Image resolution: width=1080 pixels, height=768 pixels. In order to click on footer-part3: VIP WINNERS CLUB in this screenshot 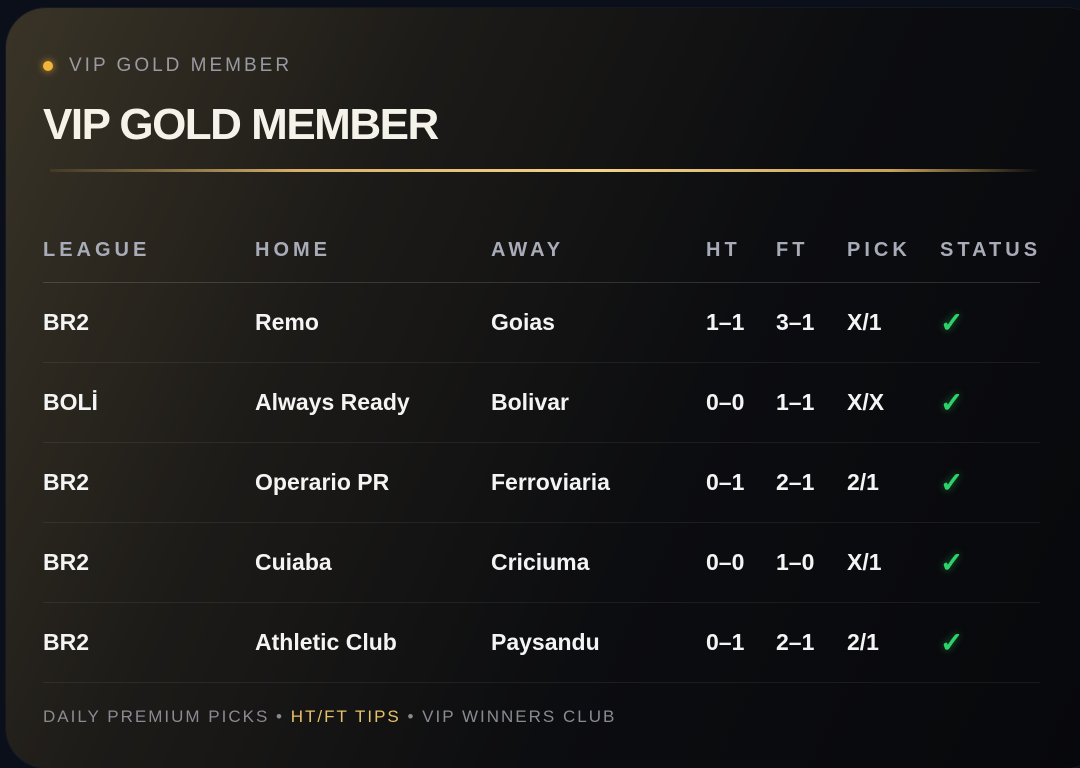, I will do `click(519, 716)`.